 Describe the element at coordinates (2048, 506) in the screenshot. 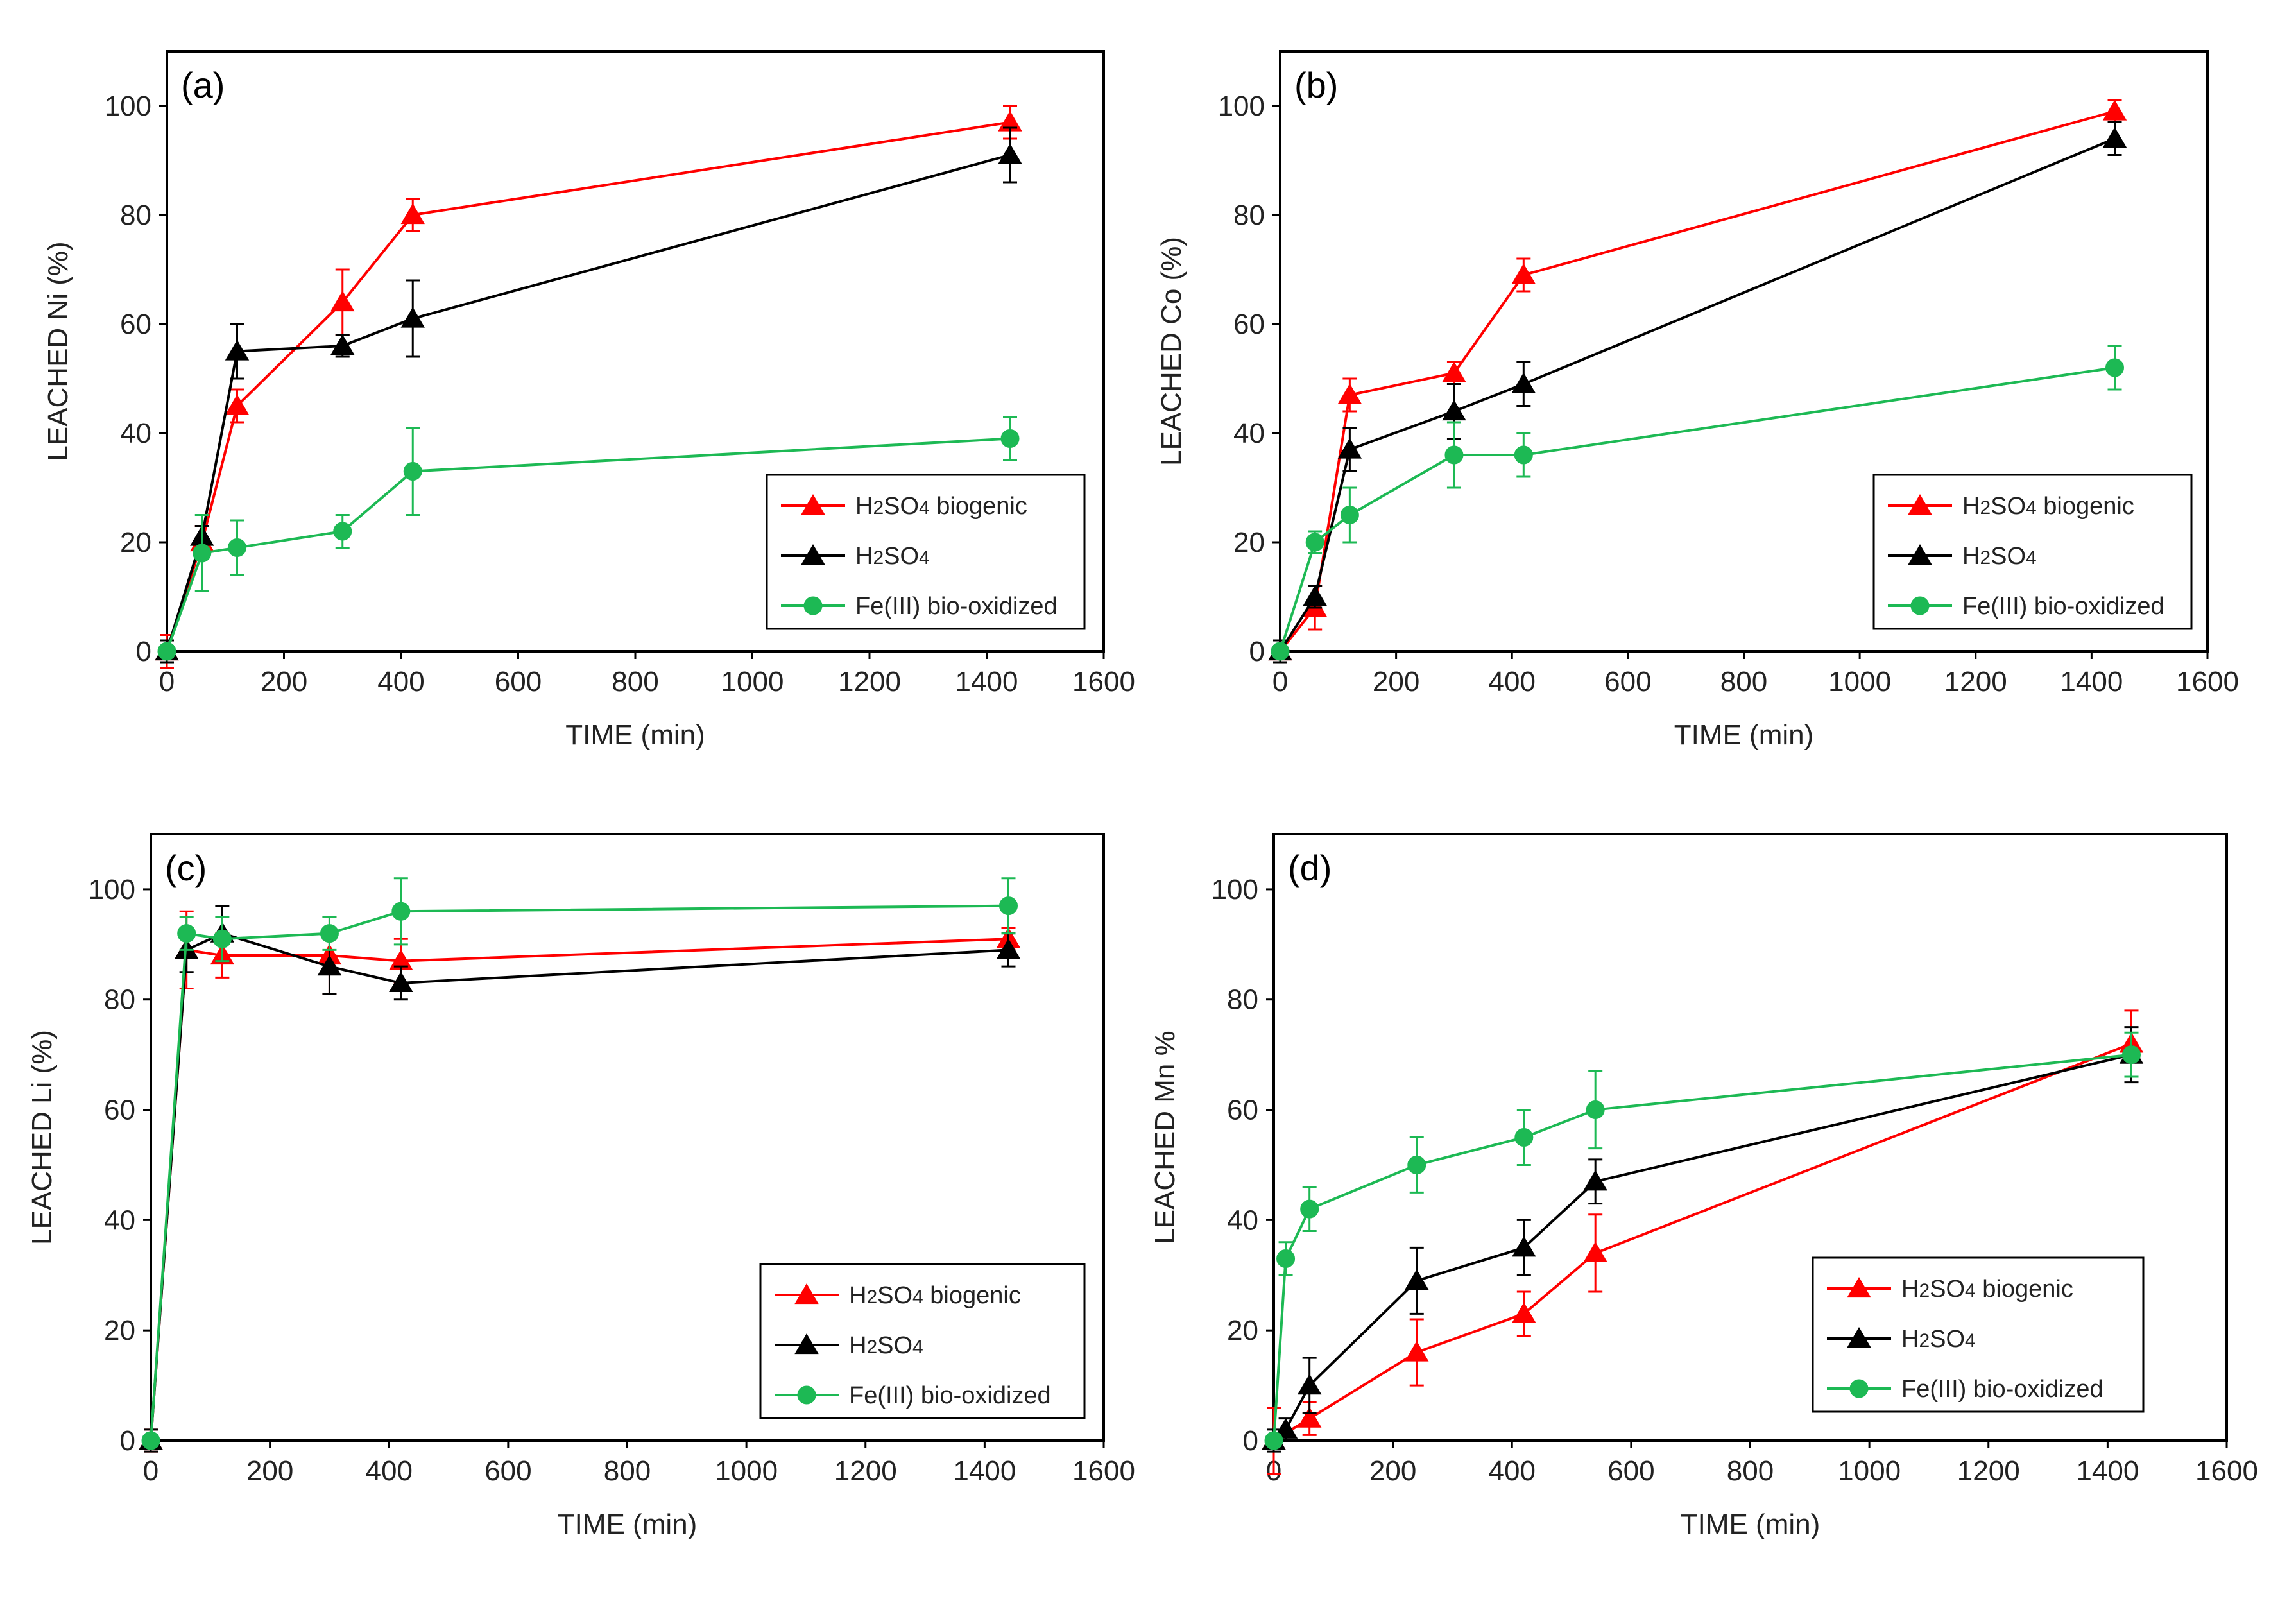

I see `legend-label: H2SO4 biogenic` at that location.